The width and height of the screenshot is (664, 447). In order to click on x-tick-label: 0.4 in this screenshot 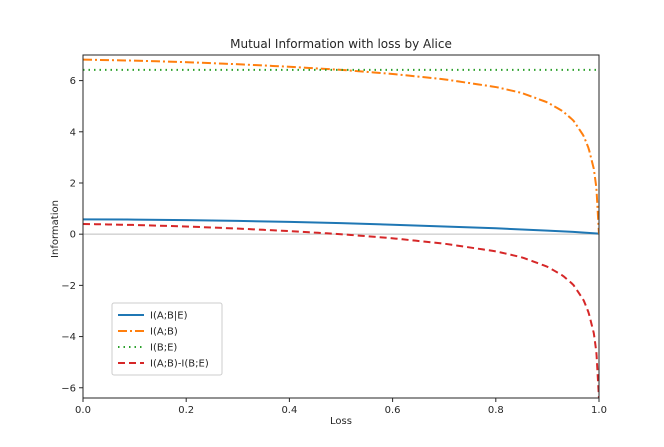, I will do `click(289, 410)`.